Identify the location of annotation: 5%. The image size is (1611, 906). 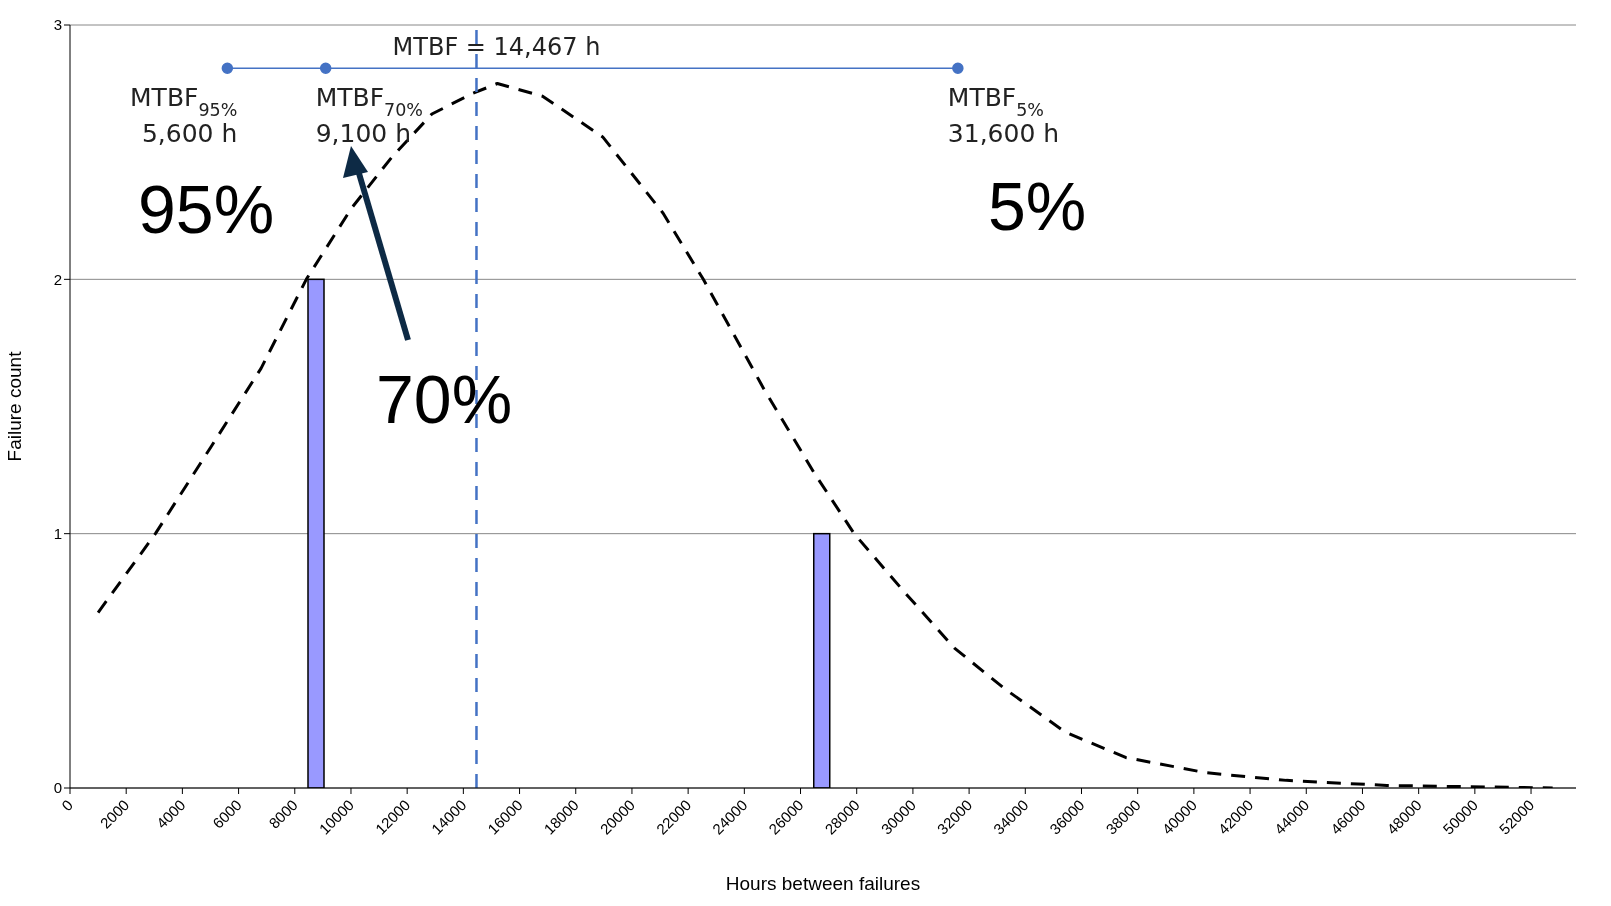
(1037, 206).